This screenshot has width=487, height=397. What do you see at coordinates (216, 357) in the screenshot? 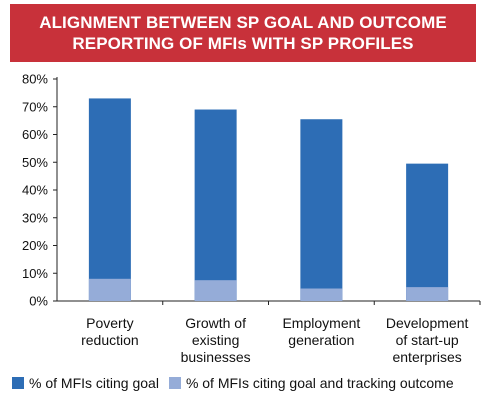
I see `x-category-label: businesses` at bounding box center [216, 357].